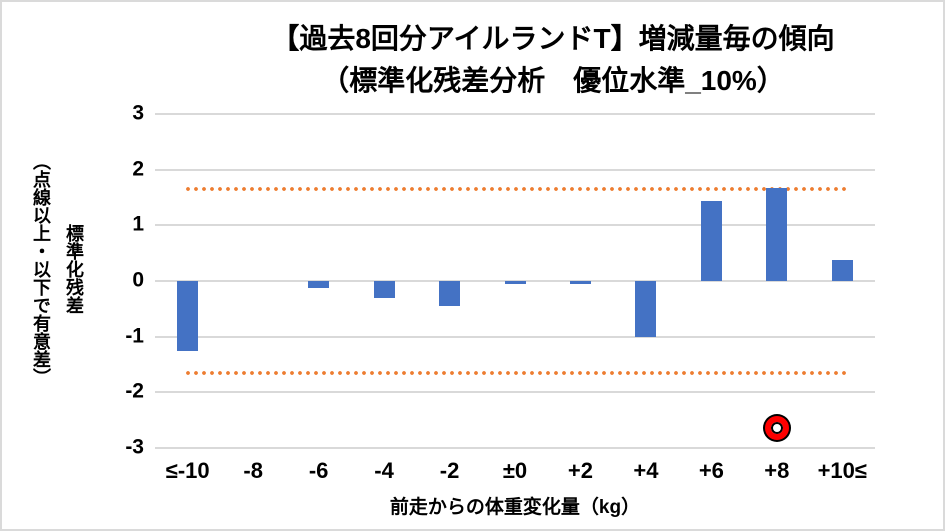 This screenshot has height=531, width=945. Describe the element at coordinates (253, 470) in the screenshot. I see `x-tick-label: -8` at that location.